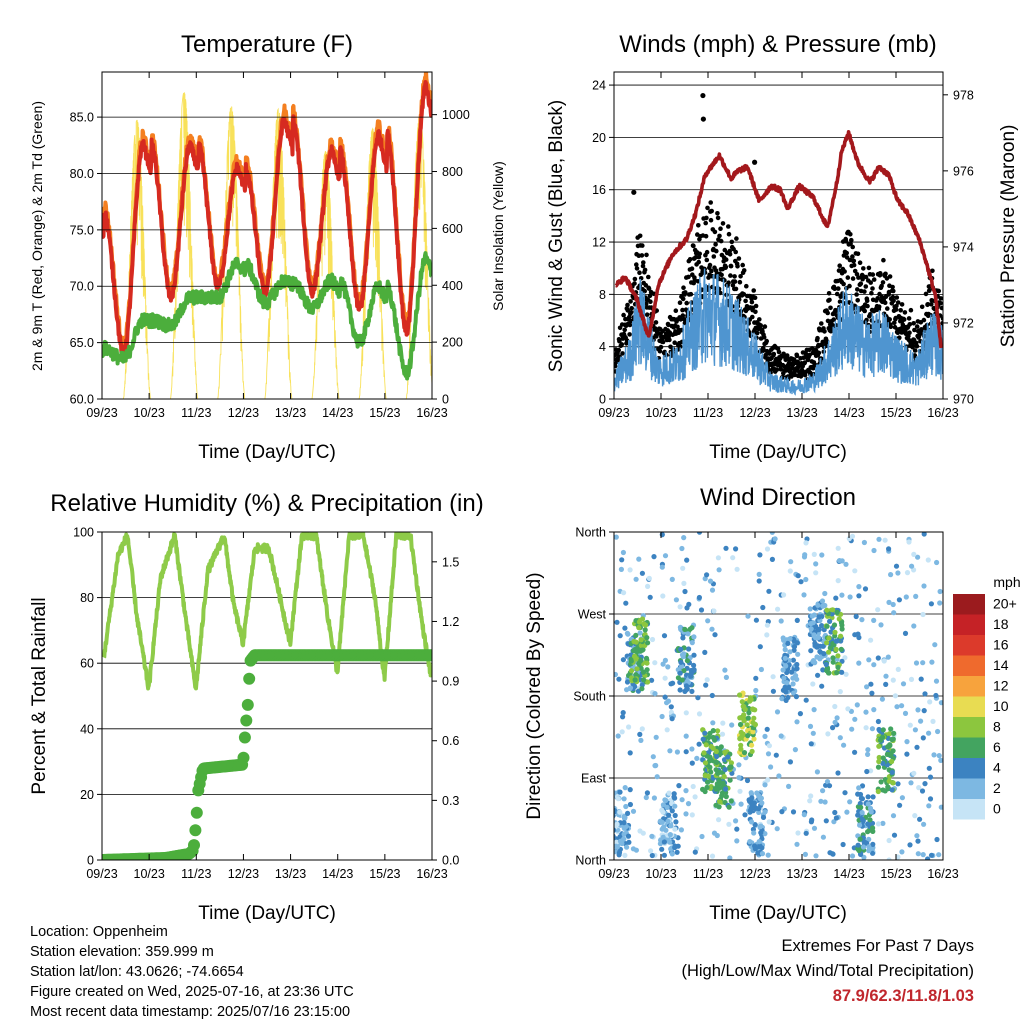 This screenshot has width=1024, height=1024. I want to click on solar-insolation-line, so click(267, 245).